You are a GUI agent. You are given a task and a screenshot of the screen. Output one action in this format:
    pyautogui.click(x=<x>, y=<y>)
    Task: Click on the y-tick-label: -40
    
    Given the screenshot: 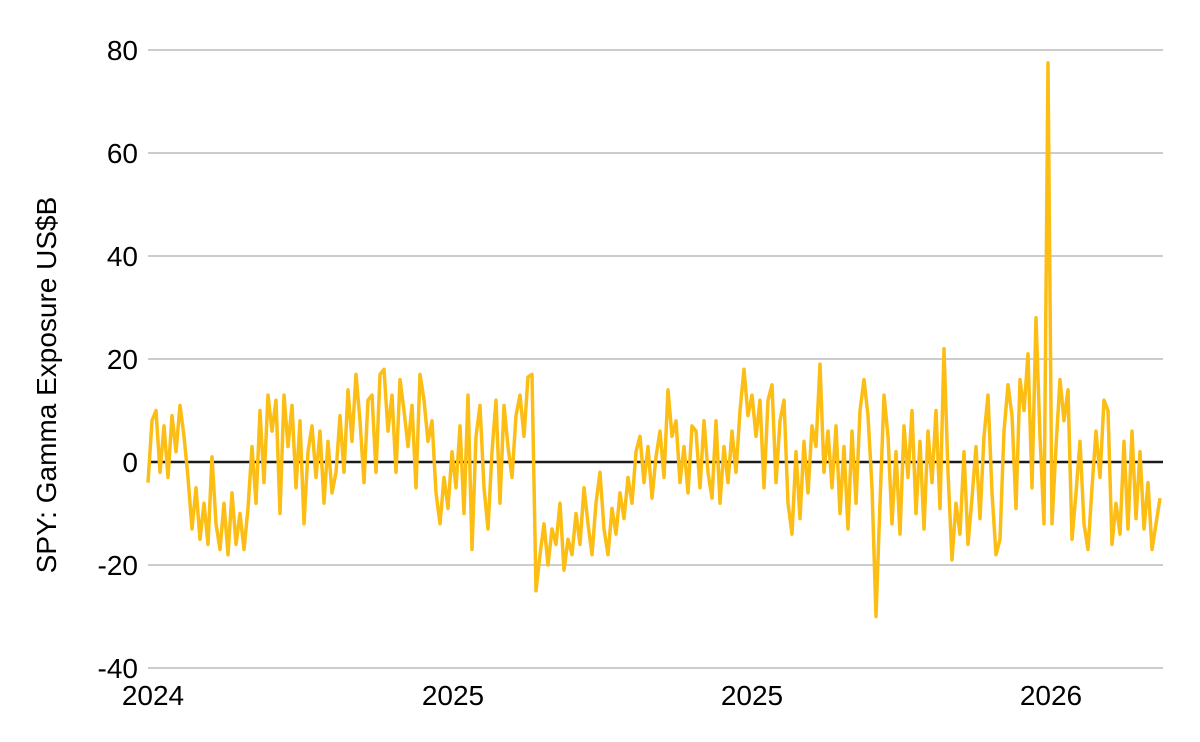 What is the action you would take?
    pyautogui.click(x=118, y=668)
    